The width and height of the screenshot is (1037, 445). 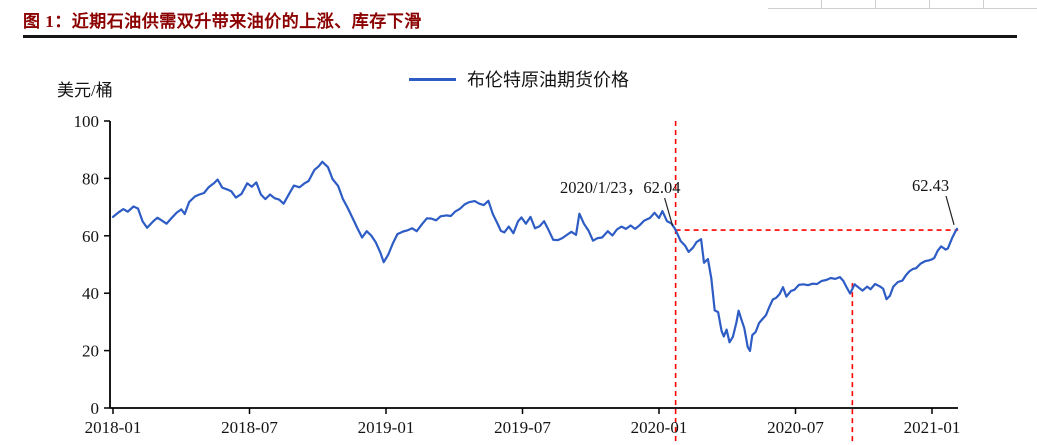 I want to click on title-divider-rule, so click(x=520, y=36).